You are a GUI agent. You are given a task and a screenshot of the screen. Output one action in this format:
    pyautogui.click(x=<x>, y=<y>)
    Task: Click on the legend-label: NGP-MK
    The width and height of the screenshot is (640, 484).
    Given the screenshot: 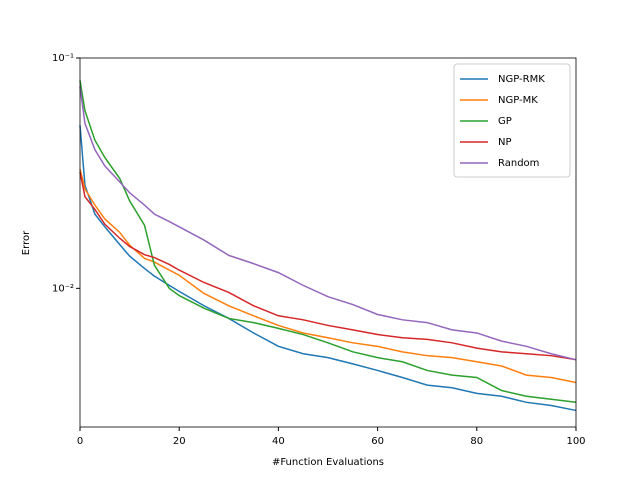 What is the action you would take?
    pyautogui.click(x=518, y=100)
    